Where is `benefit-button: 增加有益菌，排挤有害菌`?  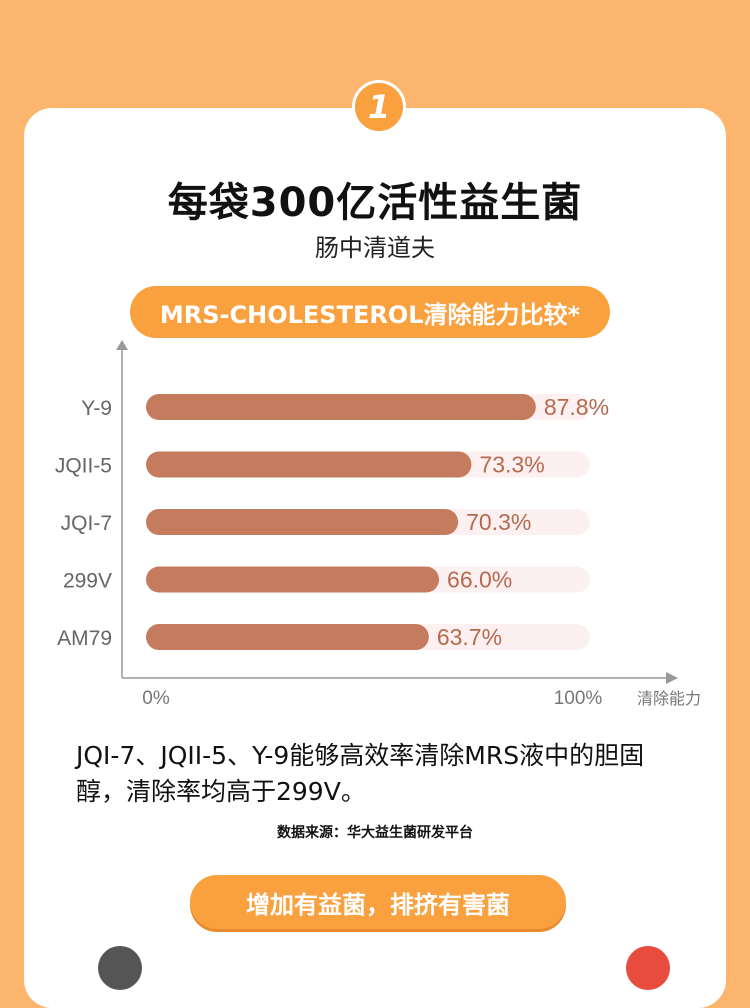
benefit-button: 增加有益菌，排挤有害菌 is located at coordinates (378, 902).